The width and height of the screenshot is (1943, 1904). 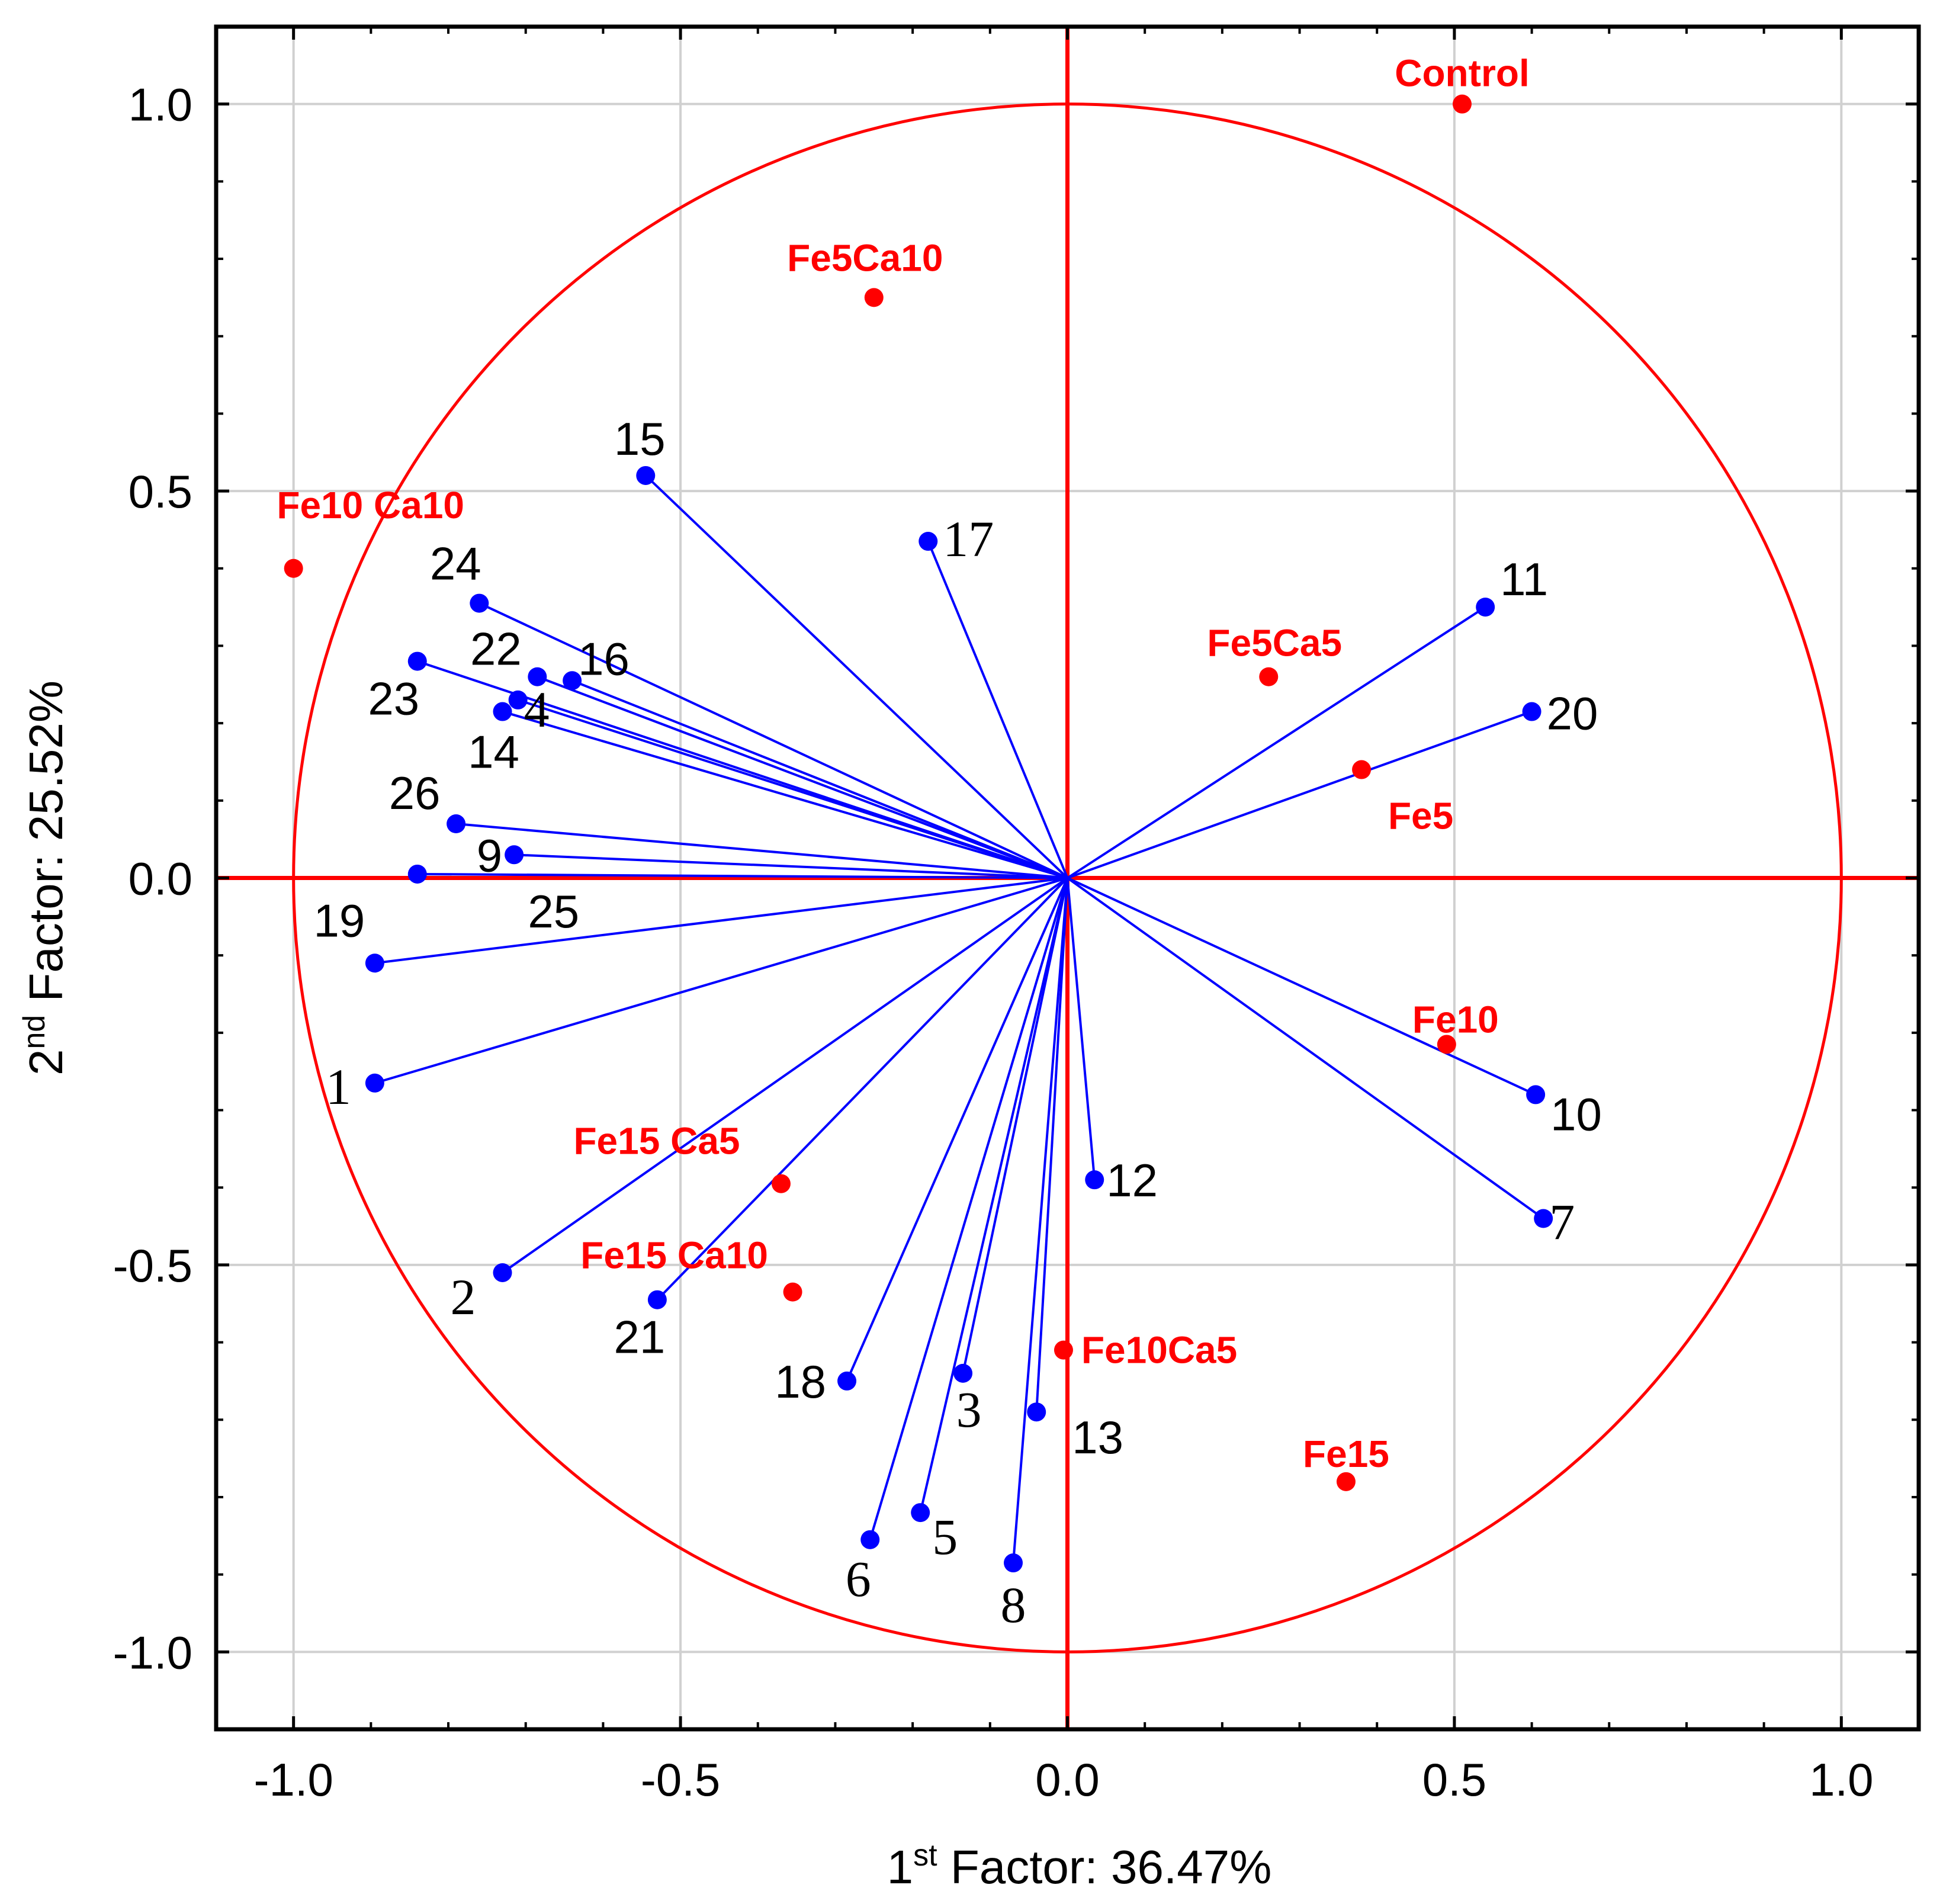 I want to click on variable-label-10: 10, so click(x=1576, y=1114).